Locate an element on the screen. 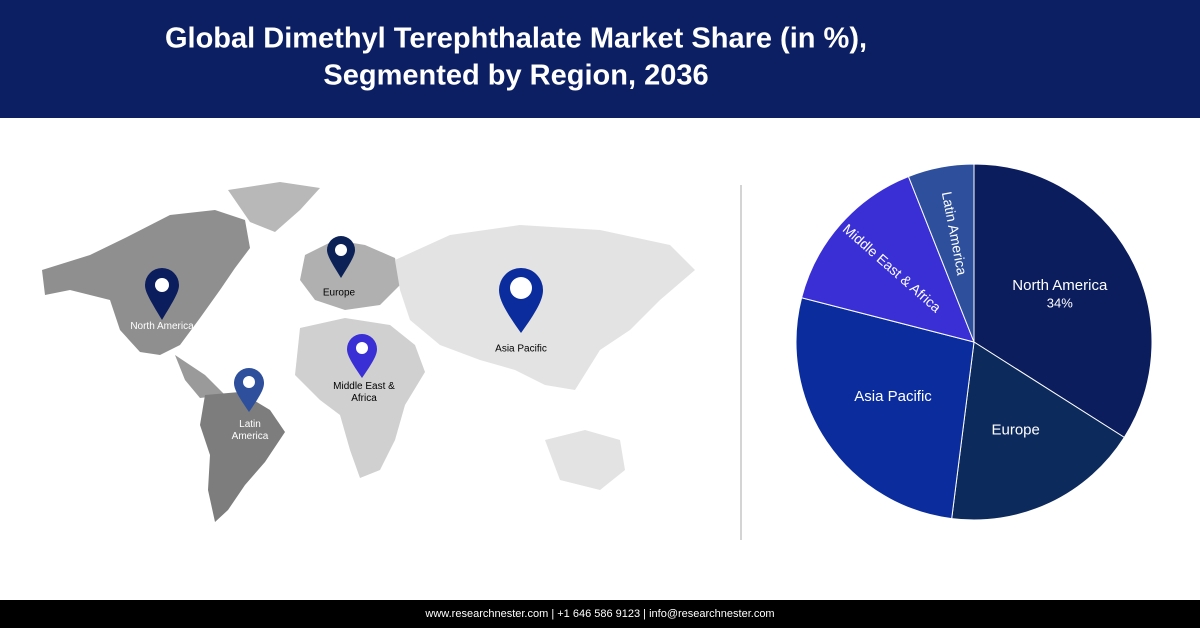  africa is located at coordinates (360, 398).